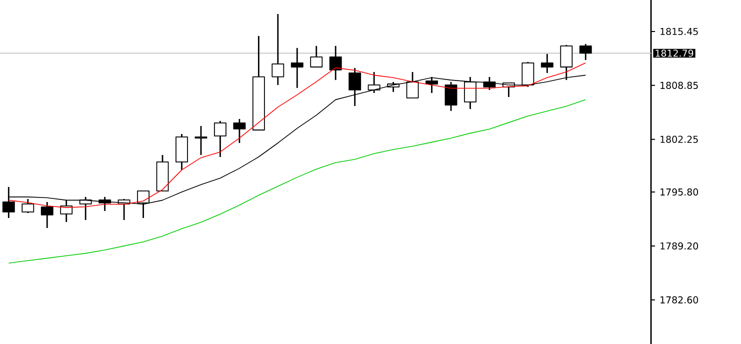  I want to click on ref-line-label: 1812.79, so click(675, 53).